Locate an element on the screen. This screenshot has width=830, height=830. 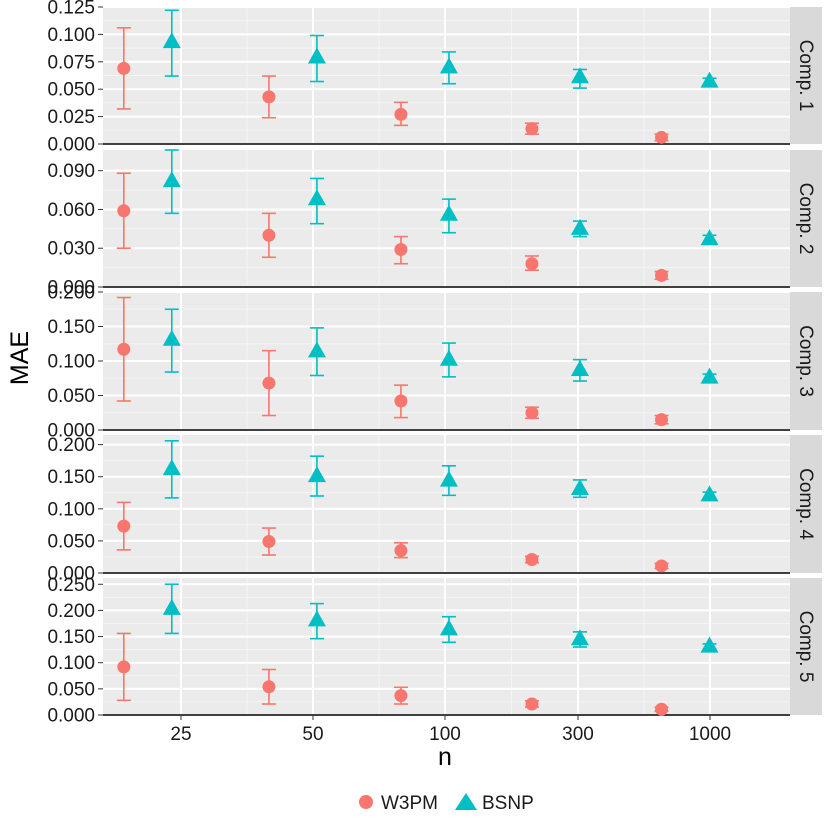
legend-key-bsnp is located at coordinates (466, 801).